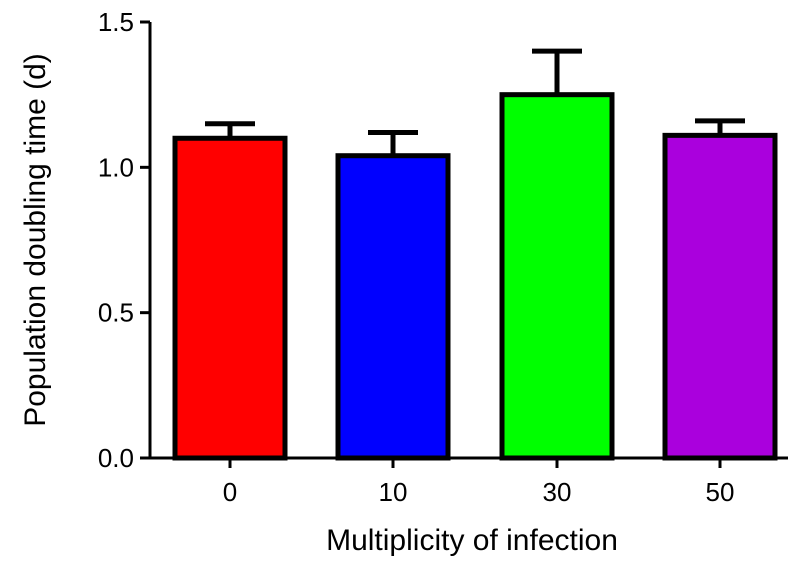 This screenshot has height=563, width=788. Describe the element at coordinates (116, 22) in the screenshot. I see `y-tick-label: 1.5` at that location.